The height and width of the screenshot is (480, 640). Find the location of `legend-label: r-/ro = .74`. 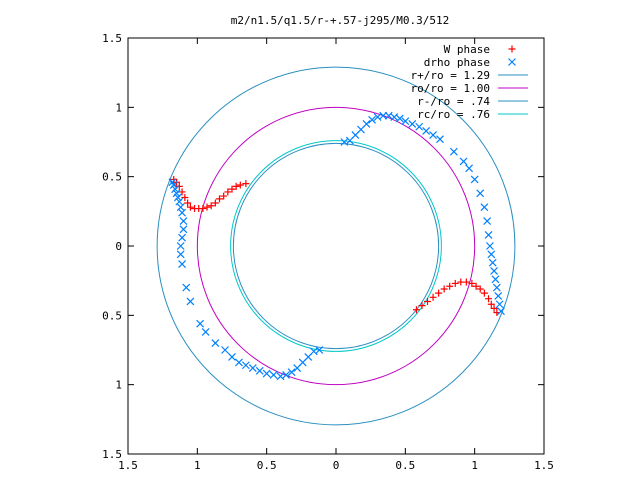

legend-label: r-/ro = .74 is located at coordinates (453, 101).